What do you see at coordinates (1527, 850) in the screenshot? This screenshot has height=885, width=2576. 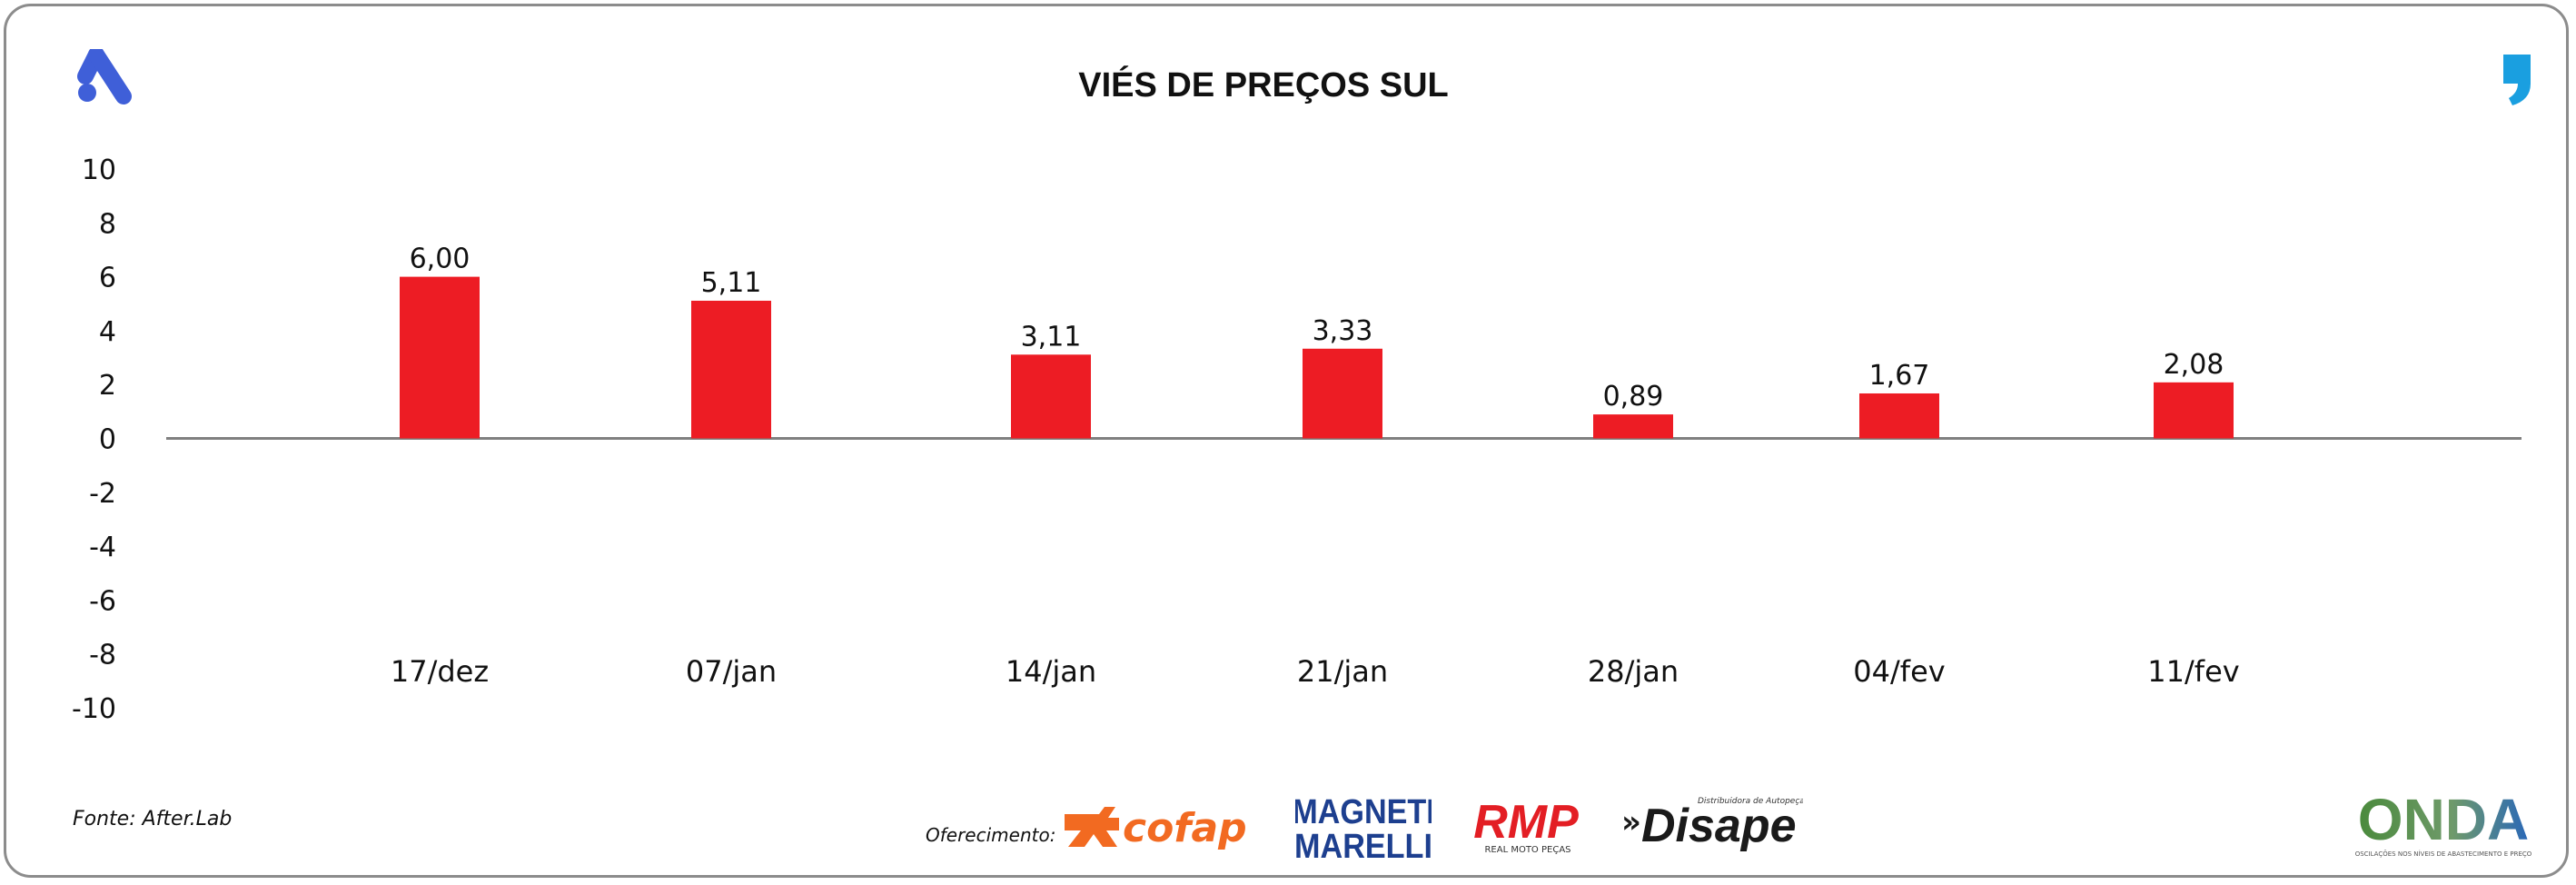 I see `rmp-subtitle: REAL MOTO PEÇAS` at bounding box center [1527, 850].